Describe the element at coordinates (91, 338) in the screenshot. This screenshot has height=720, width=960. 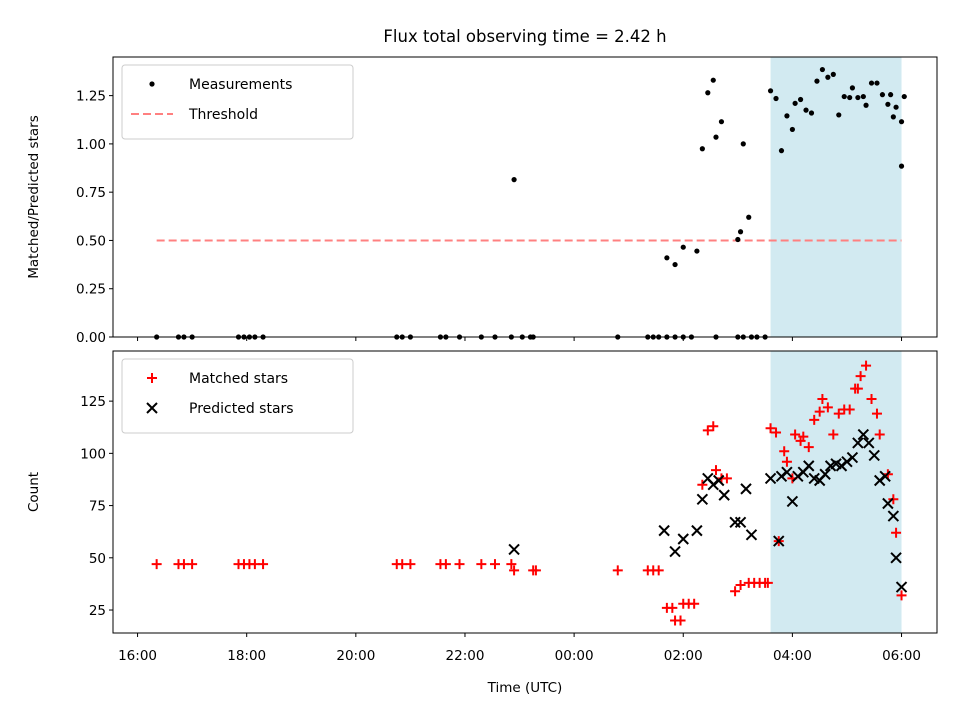
I see `y-tick-label: 0.00` at that location.